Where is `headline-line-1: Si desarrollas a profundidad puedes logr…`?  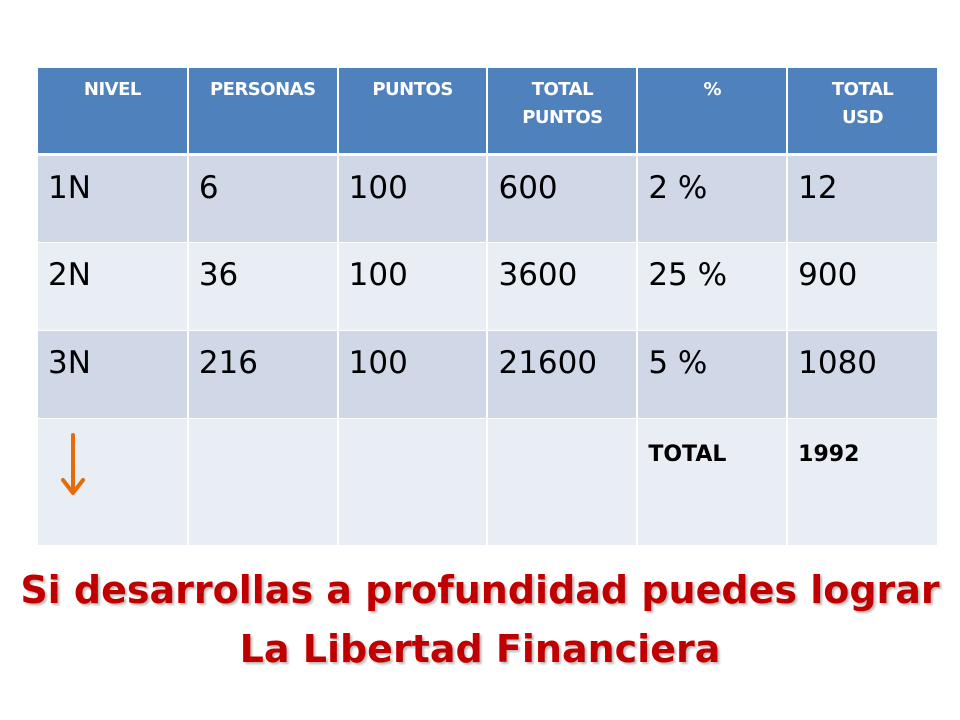 headline-line-1: Si desarrollas a profundidad puedes logr… is located at coordinates (480, 590).